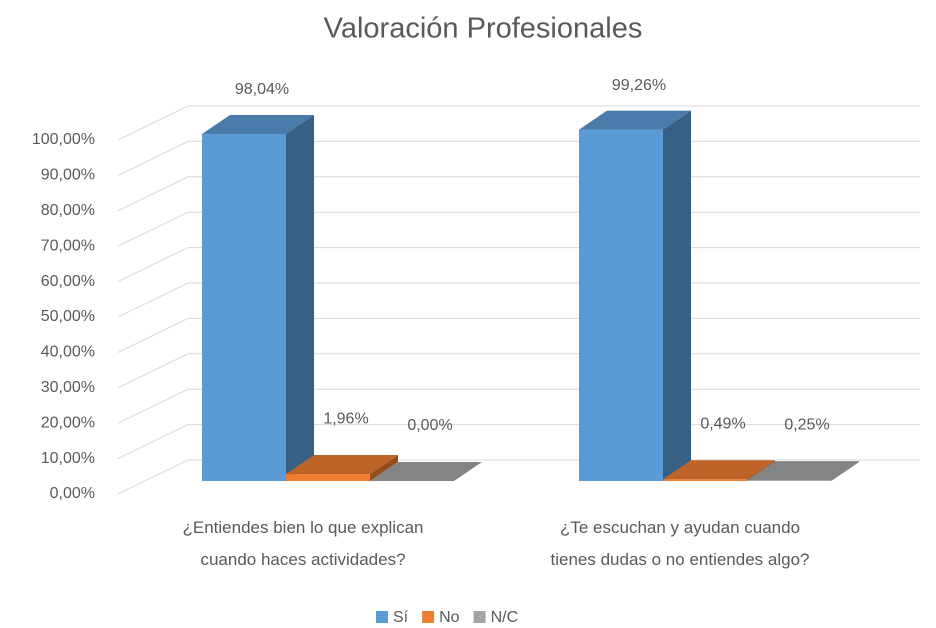 The image size is (936, 628). What do you see at coordinates (518, 123) in the screenshot?
I see `grid-line` at bounding box center [518, 123].